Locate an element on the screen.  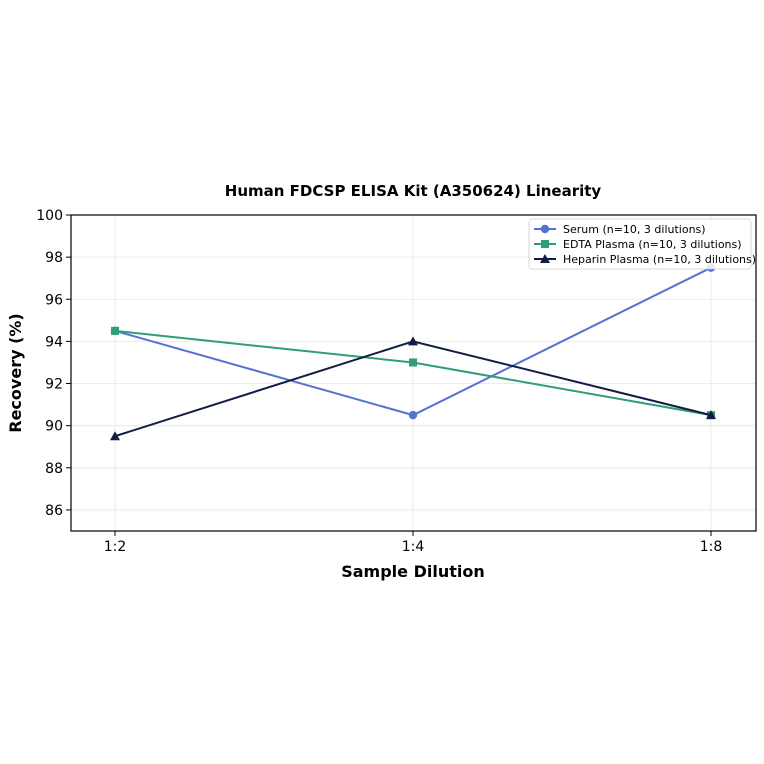
legend-label: Serum (n=10, 3 dilutions) is located at coordinates (634, 229).